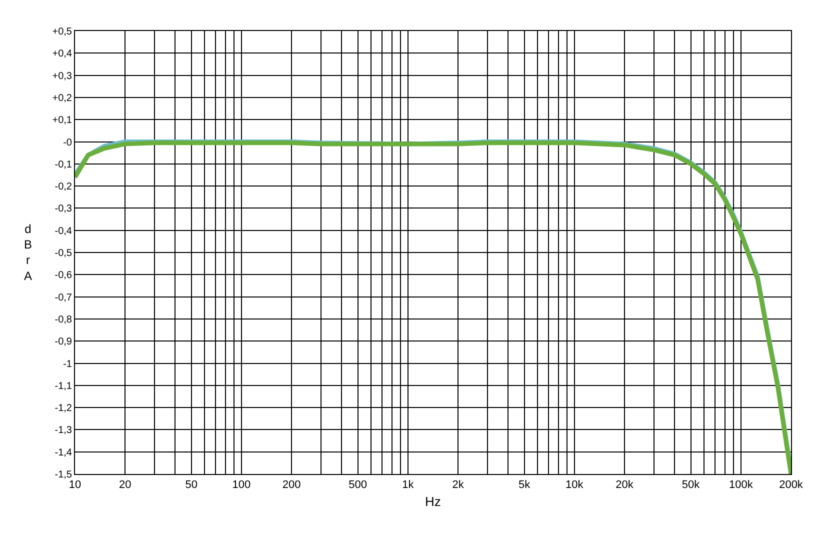  I want to click on y-tick-label: -0,6, so click(63, 276).